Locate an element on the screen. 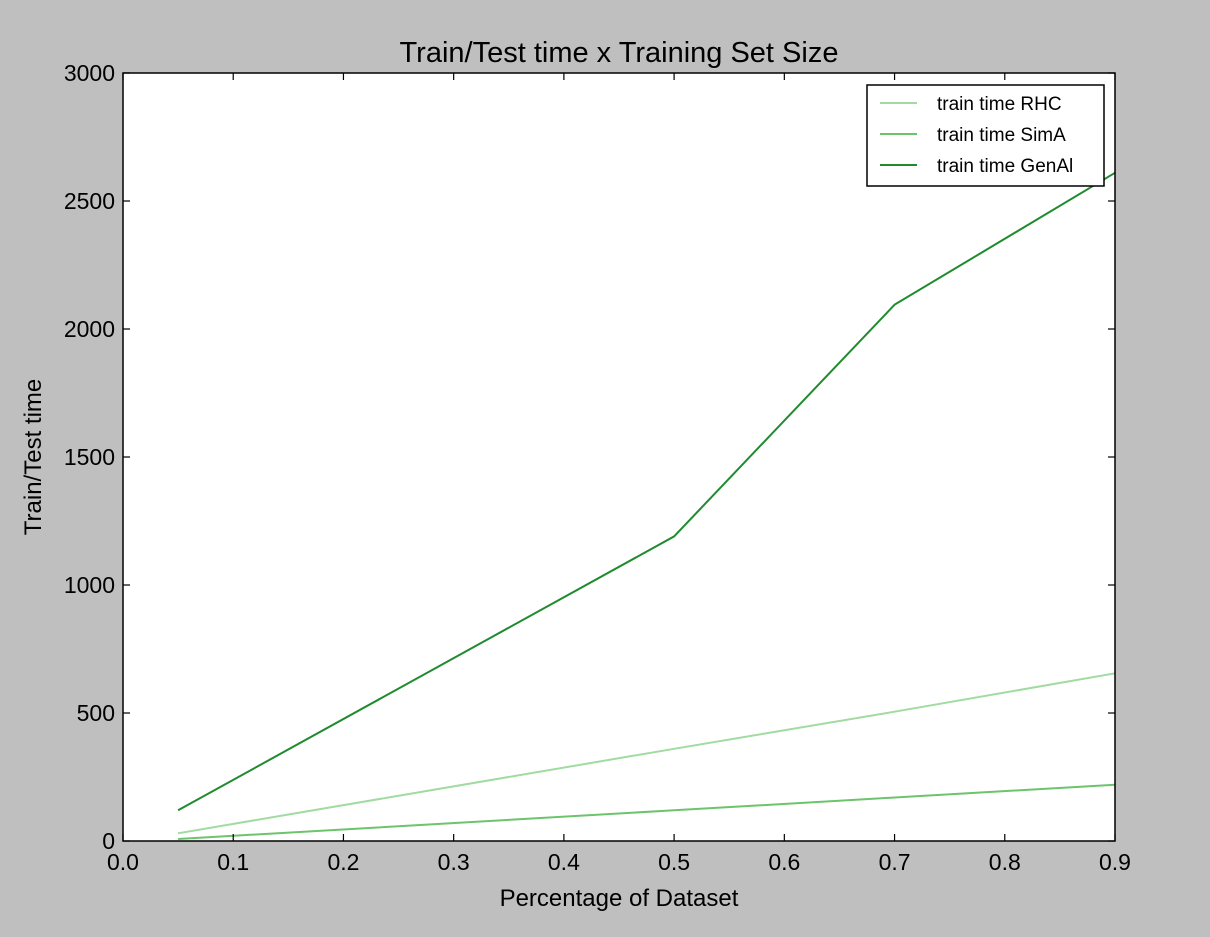 The height and width of the screenshot is (937, 1210). legend-box is located at coordinates (985, 135).